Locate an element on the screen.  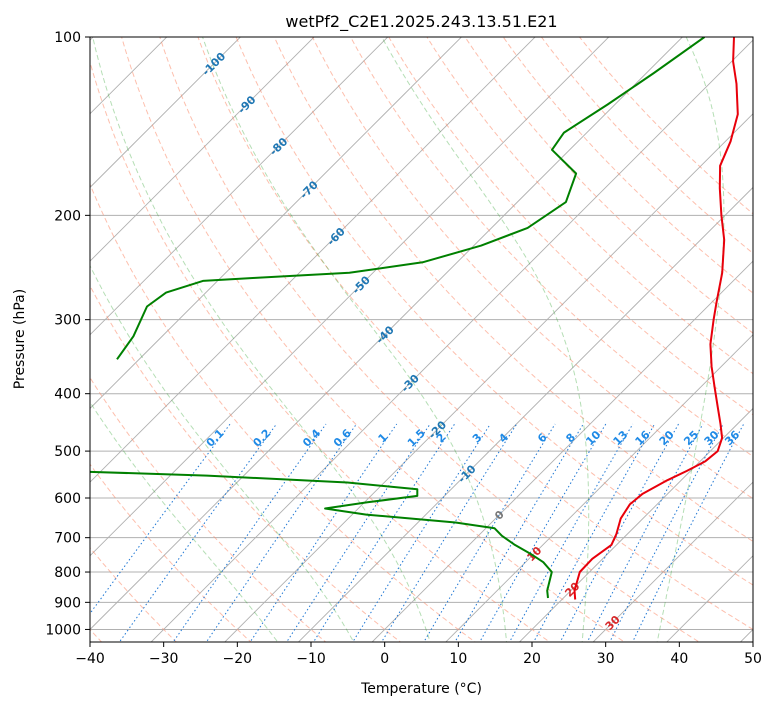
mixing-ratio-label: 36 is located at coordinates (732, 438).